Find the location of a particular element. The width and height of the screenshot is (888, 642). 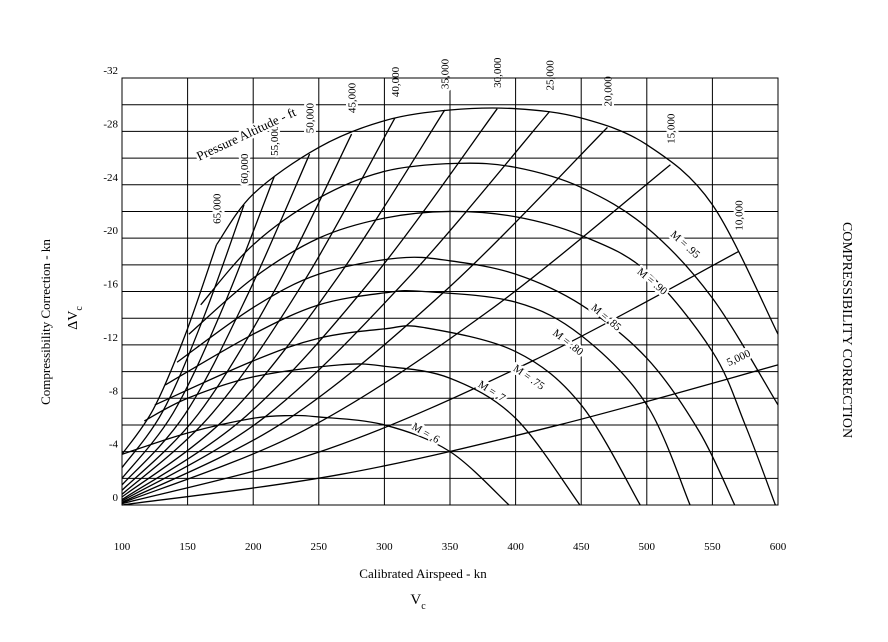

x-symbol: Vc is located at coordinates (418, 602).